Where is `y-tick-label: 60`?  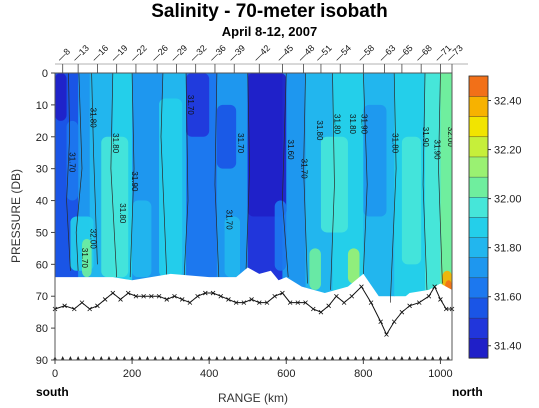
y-tick-label: 60 is located at coordinates (42, 265).